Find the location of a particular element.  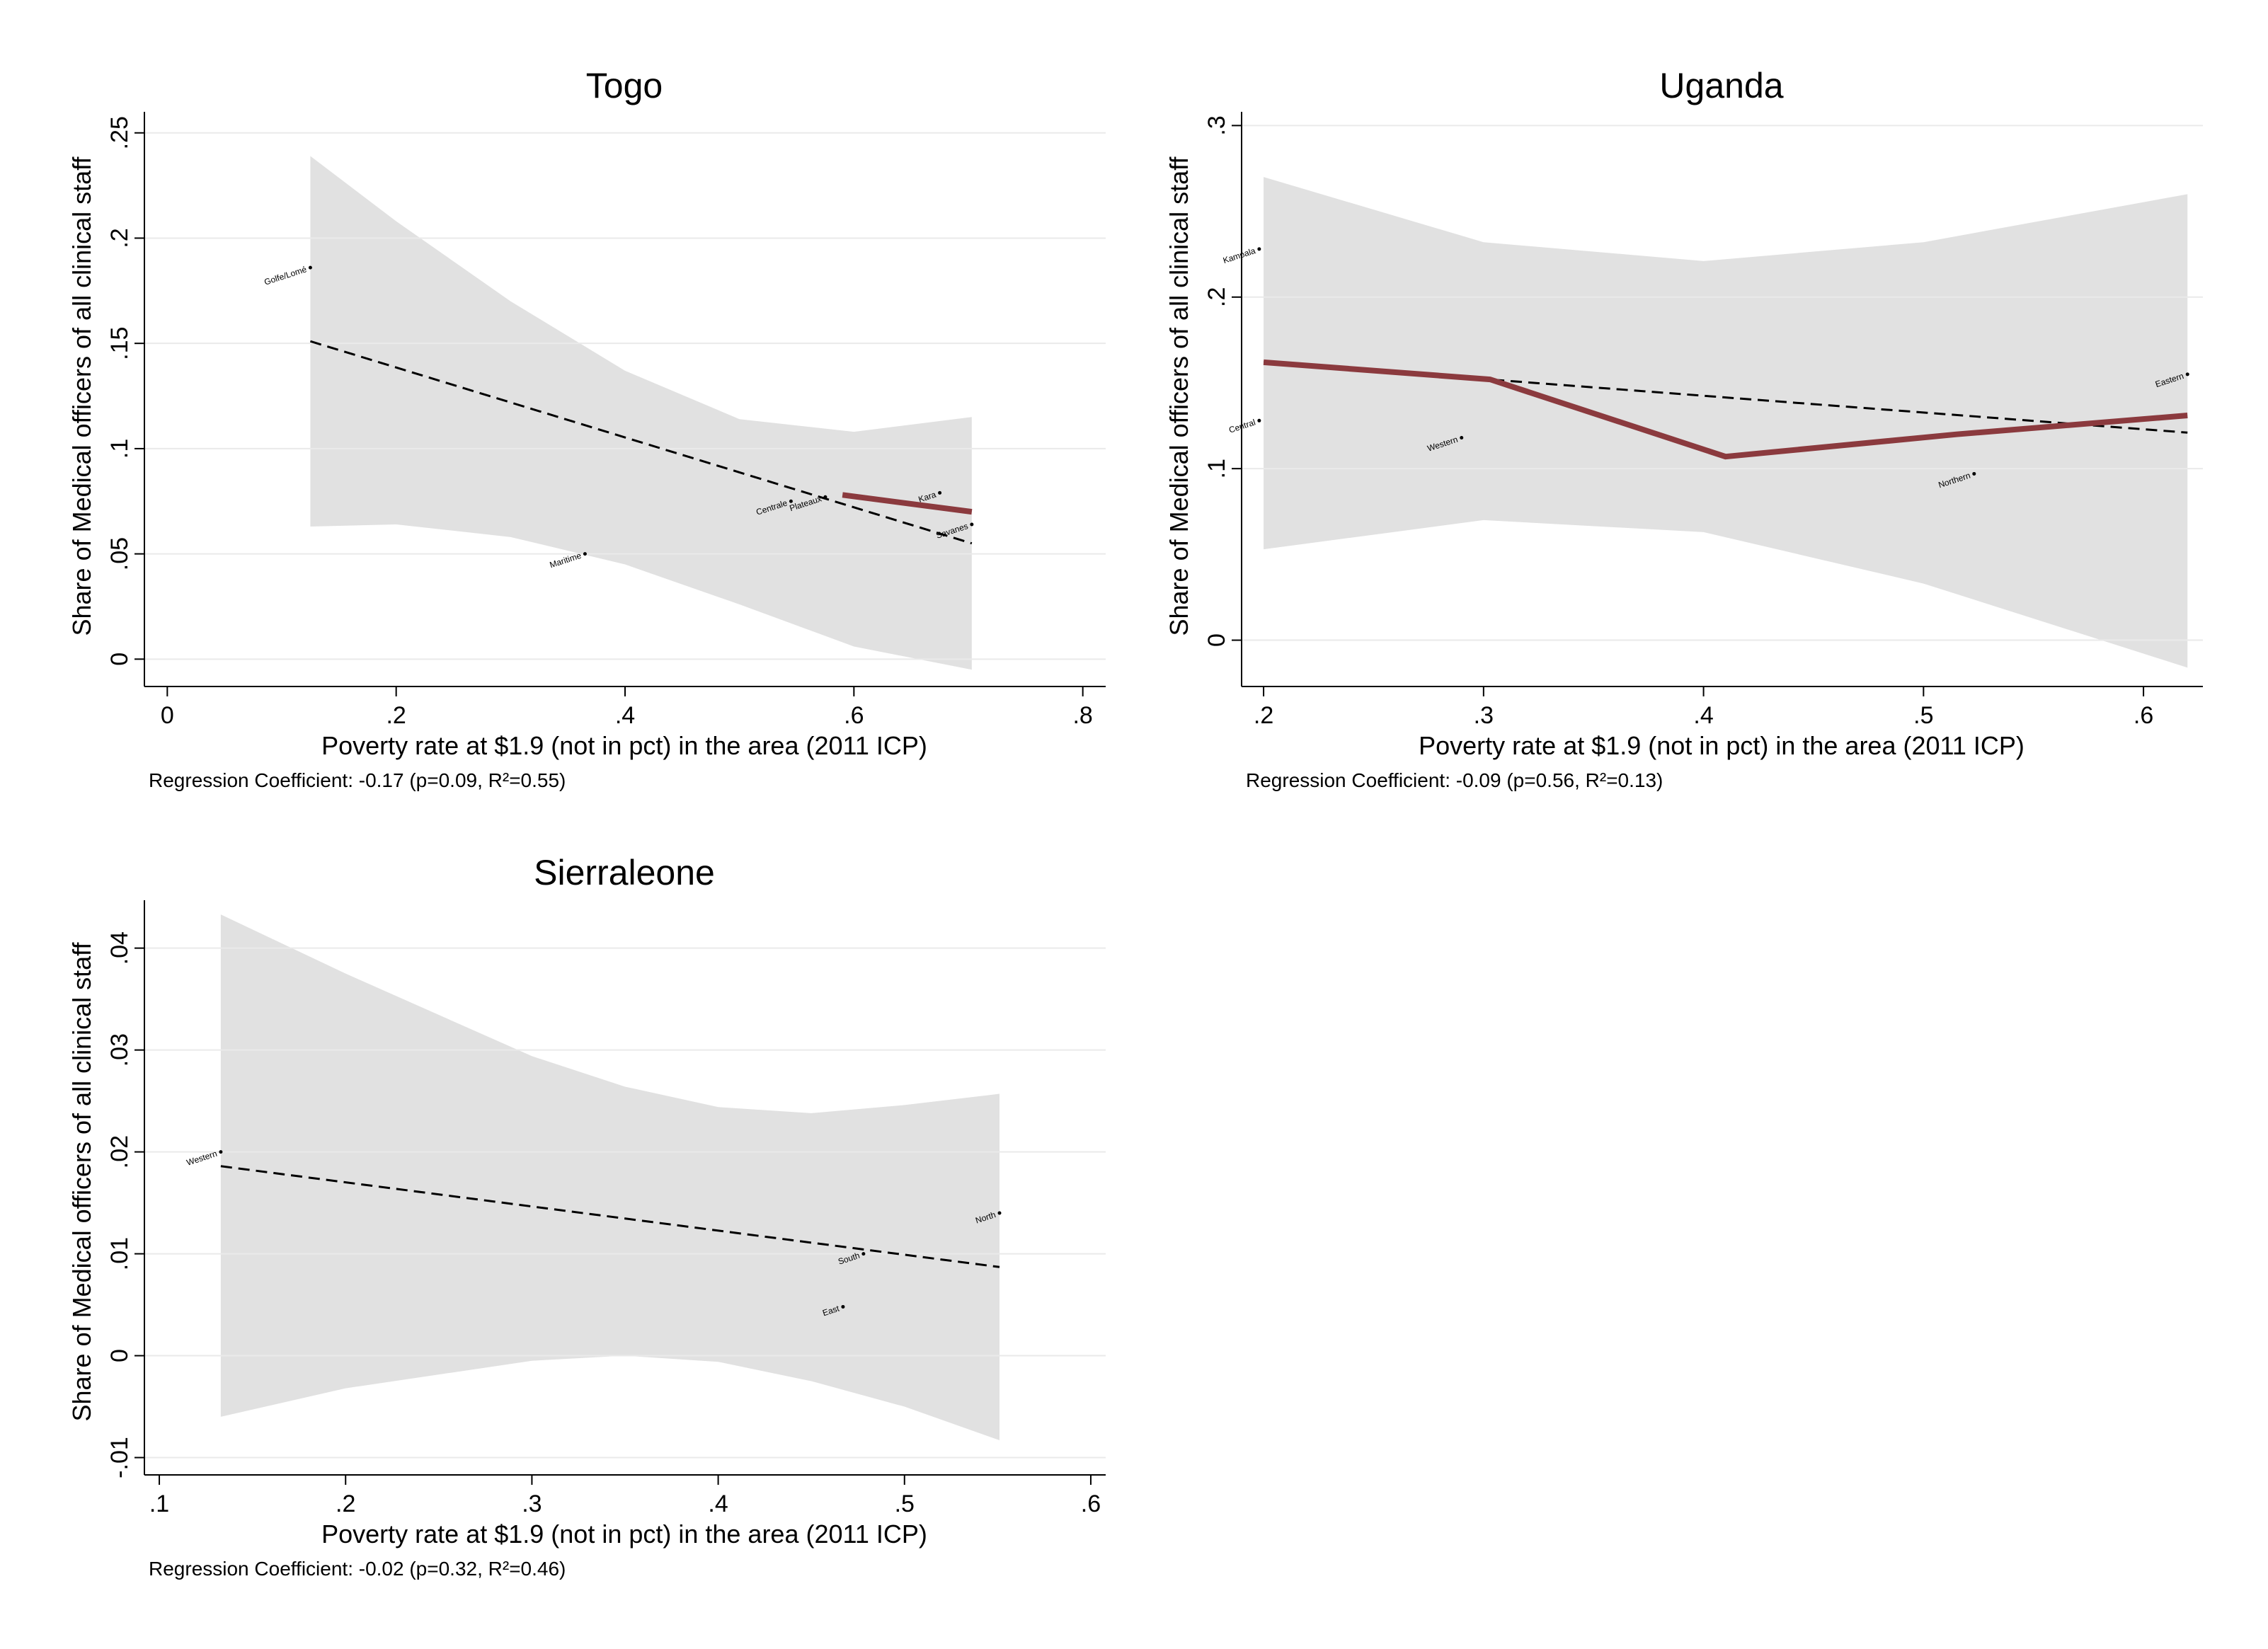

x-tick-label: .8 is located at coordinates (1082, 715).